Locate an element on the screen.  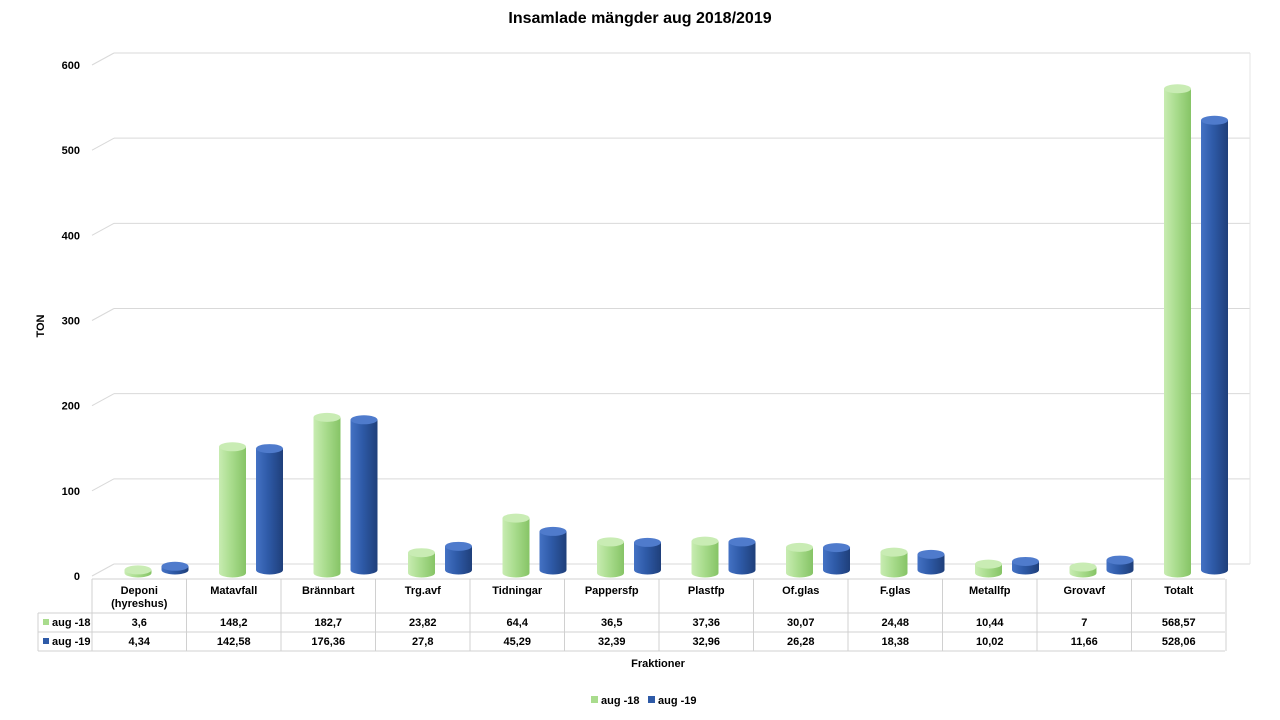
category-label: Deponi (hyreshus) is located at coordinates (139, 597).